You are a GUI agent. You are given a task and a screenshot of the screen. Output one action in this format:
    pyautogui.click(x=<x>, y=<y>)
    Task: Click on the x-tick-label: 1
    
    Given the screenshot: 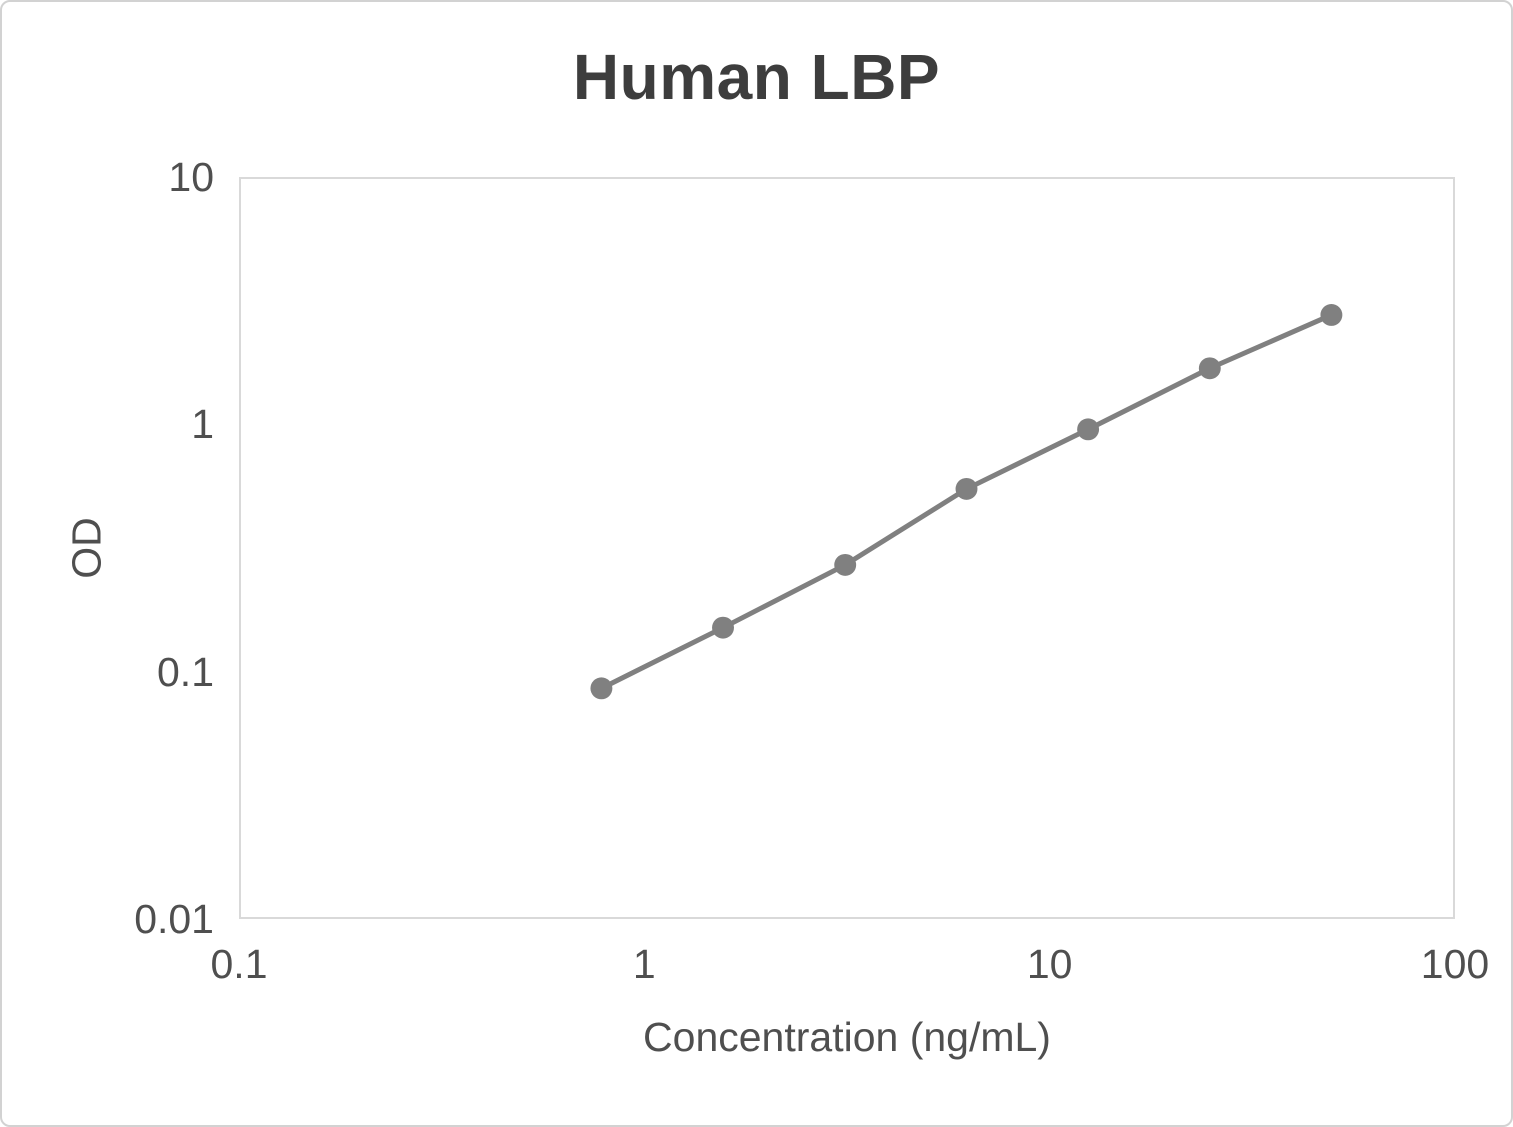 What is the action you would take?
    pyautogui.click(x=644, y=964)
    